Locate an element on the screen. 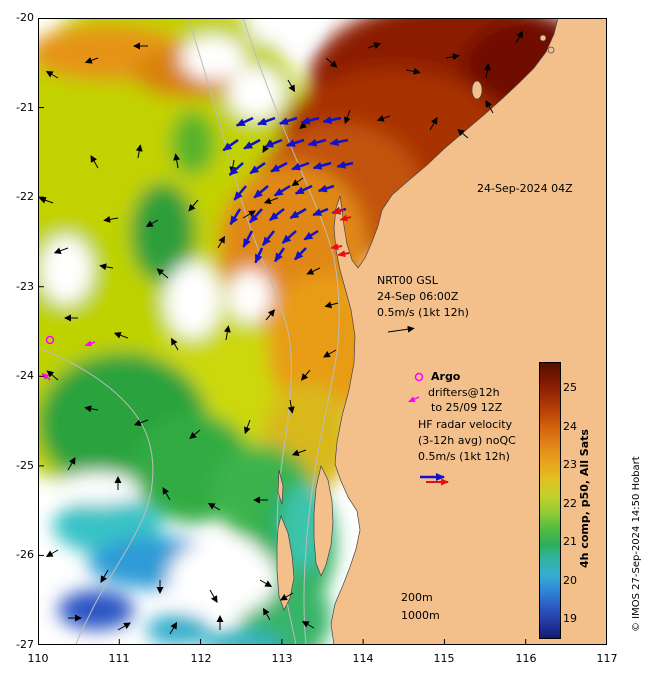 Image resolution: width=648 pixels, height=684 pixels. colorbar-tick: 19 is located at coordinates (570, 618).